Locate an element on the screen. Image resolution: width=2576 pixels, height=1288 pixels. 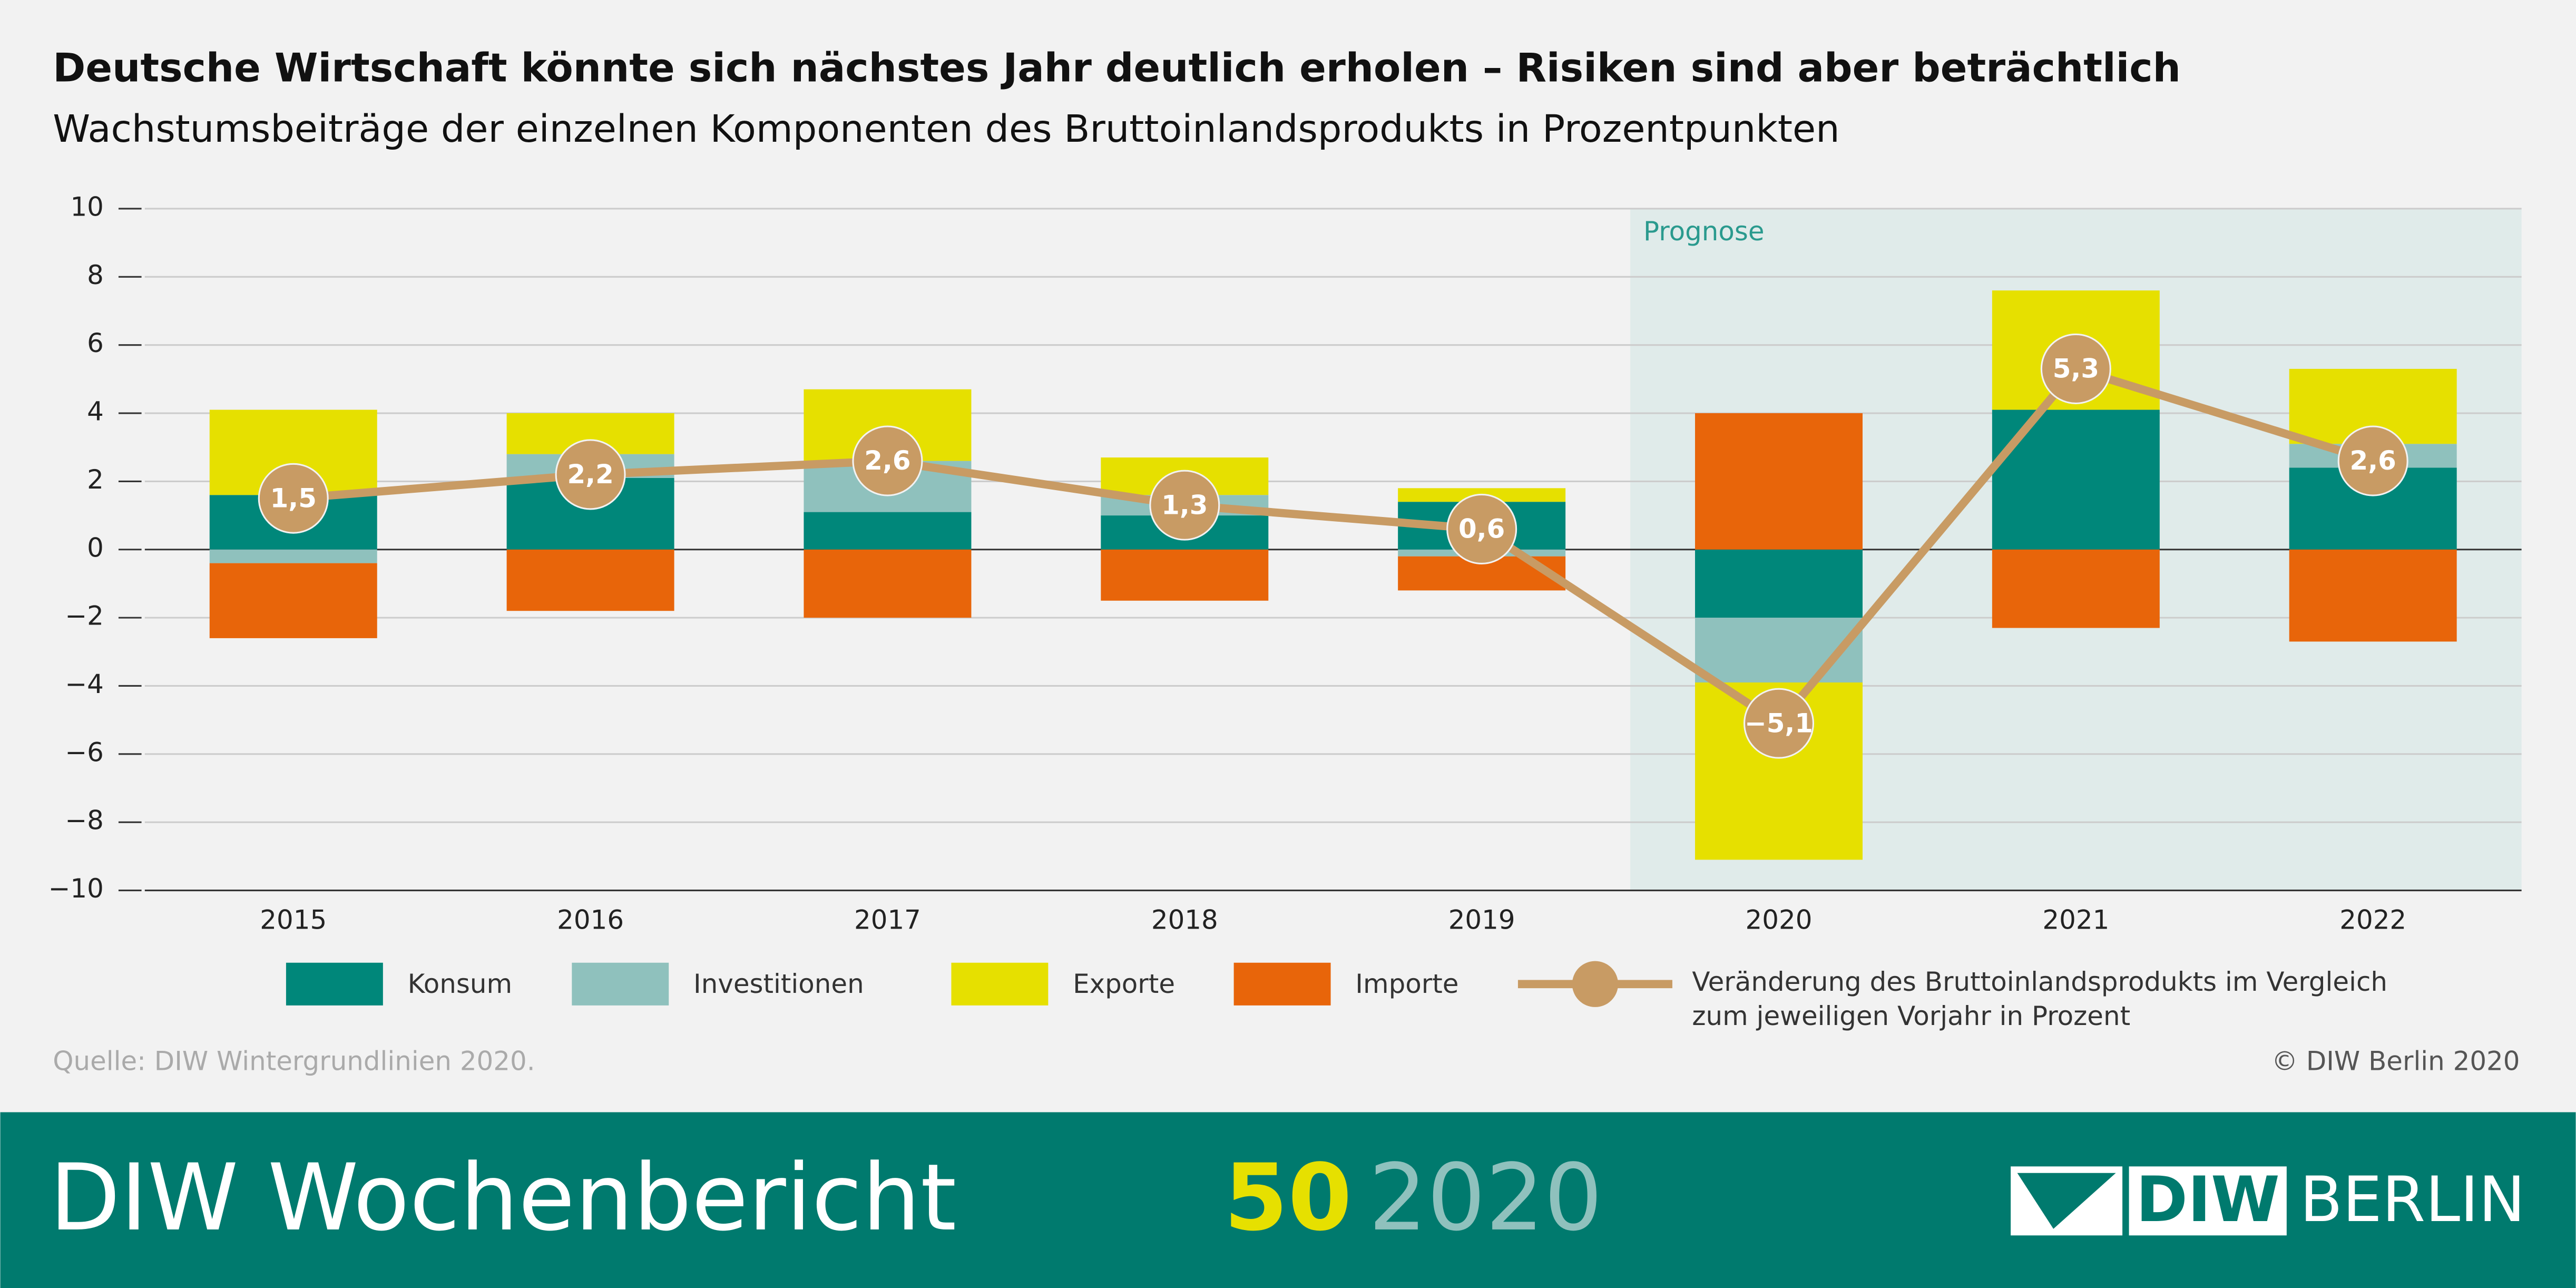
x-tick-label: 2017 is located at coordinates (887, 919).